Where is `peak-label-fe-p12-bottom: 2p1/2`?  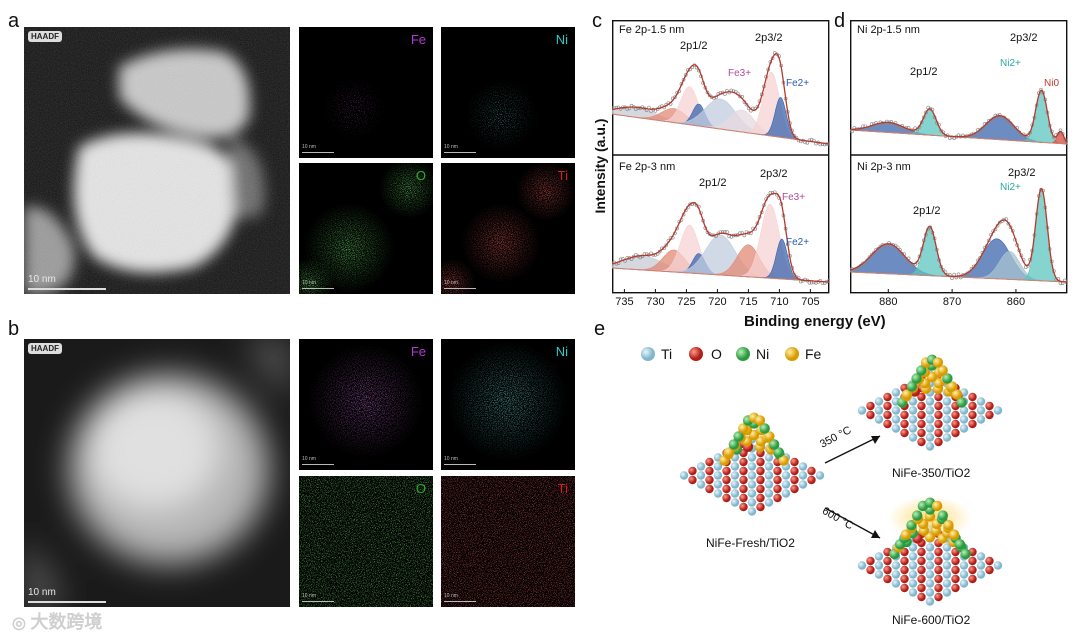
peak-label-fe-p12-bottom: 2p1/2 is located at coordinates (713, 183).